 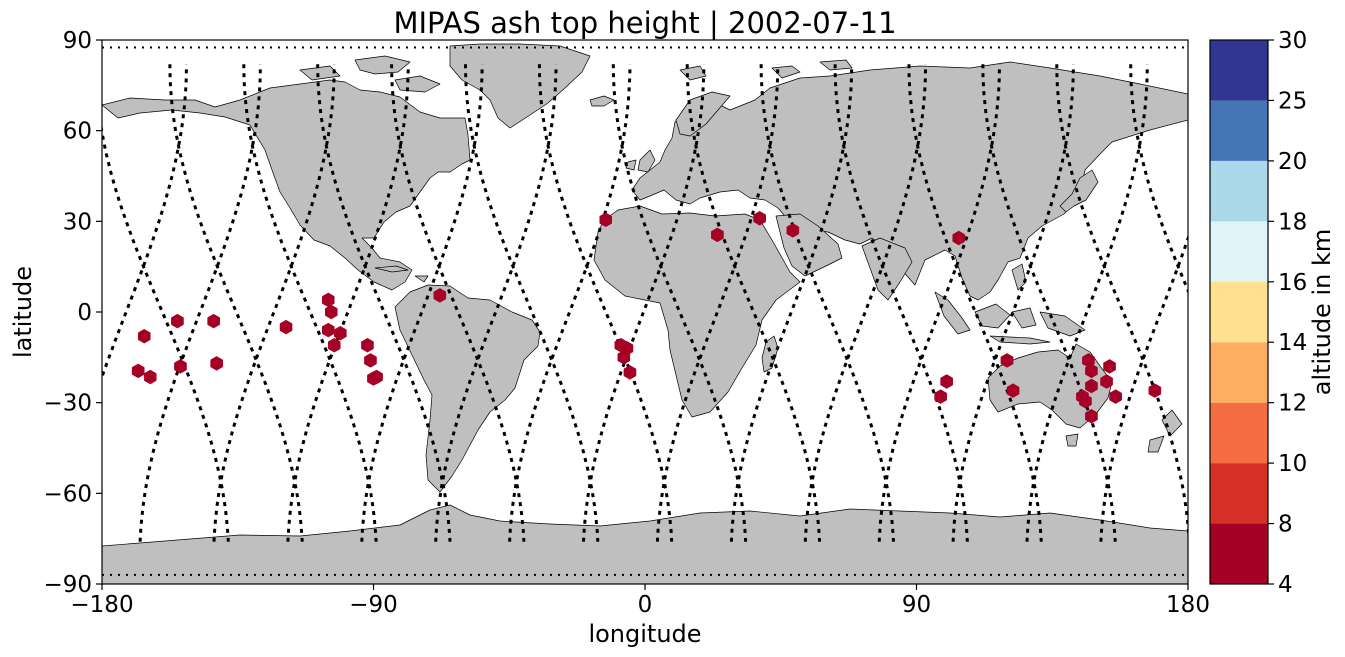 What do you see at coordinates (1165, 431) in the screenshot?
I see `new-zealand` at bounding box center [1165, 431].